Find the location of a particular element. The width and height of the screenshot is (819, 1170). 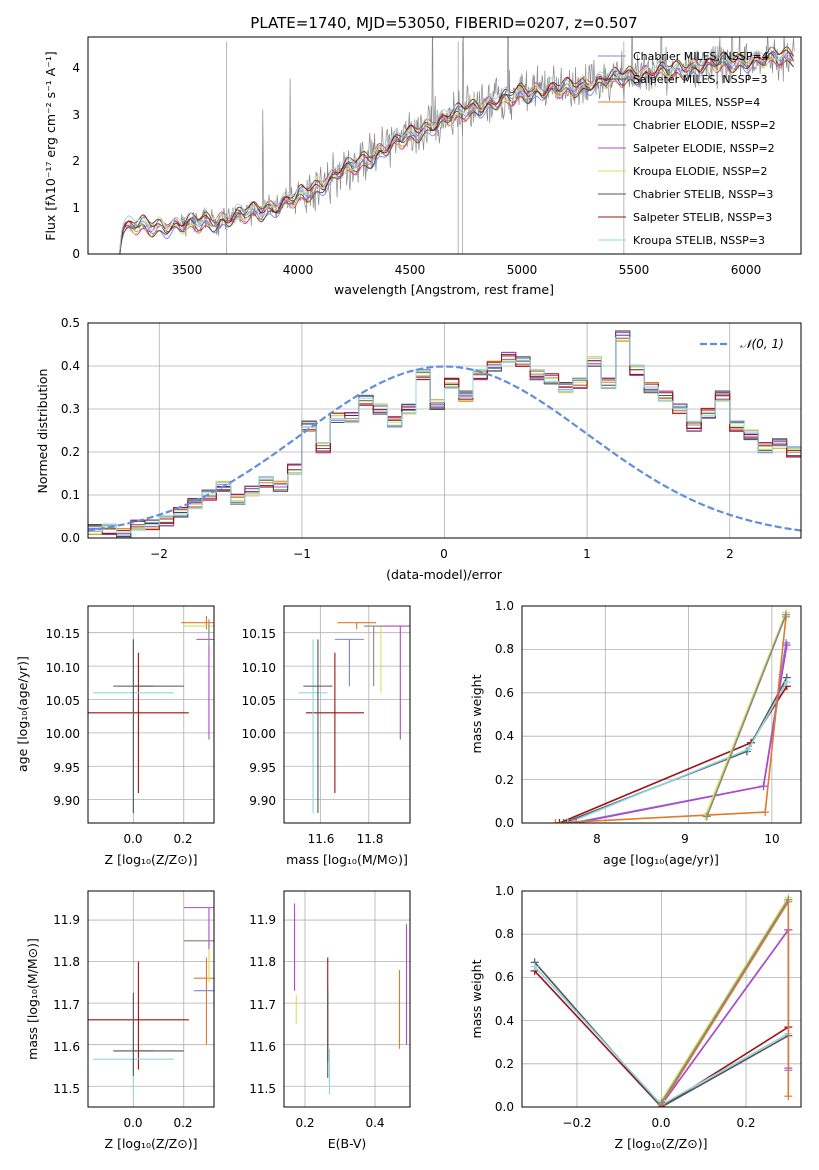

spectrum-ytick: 3 is located at coordinates (76, 115).